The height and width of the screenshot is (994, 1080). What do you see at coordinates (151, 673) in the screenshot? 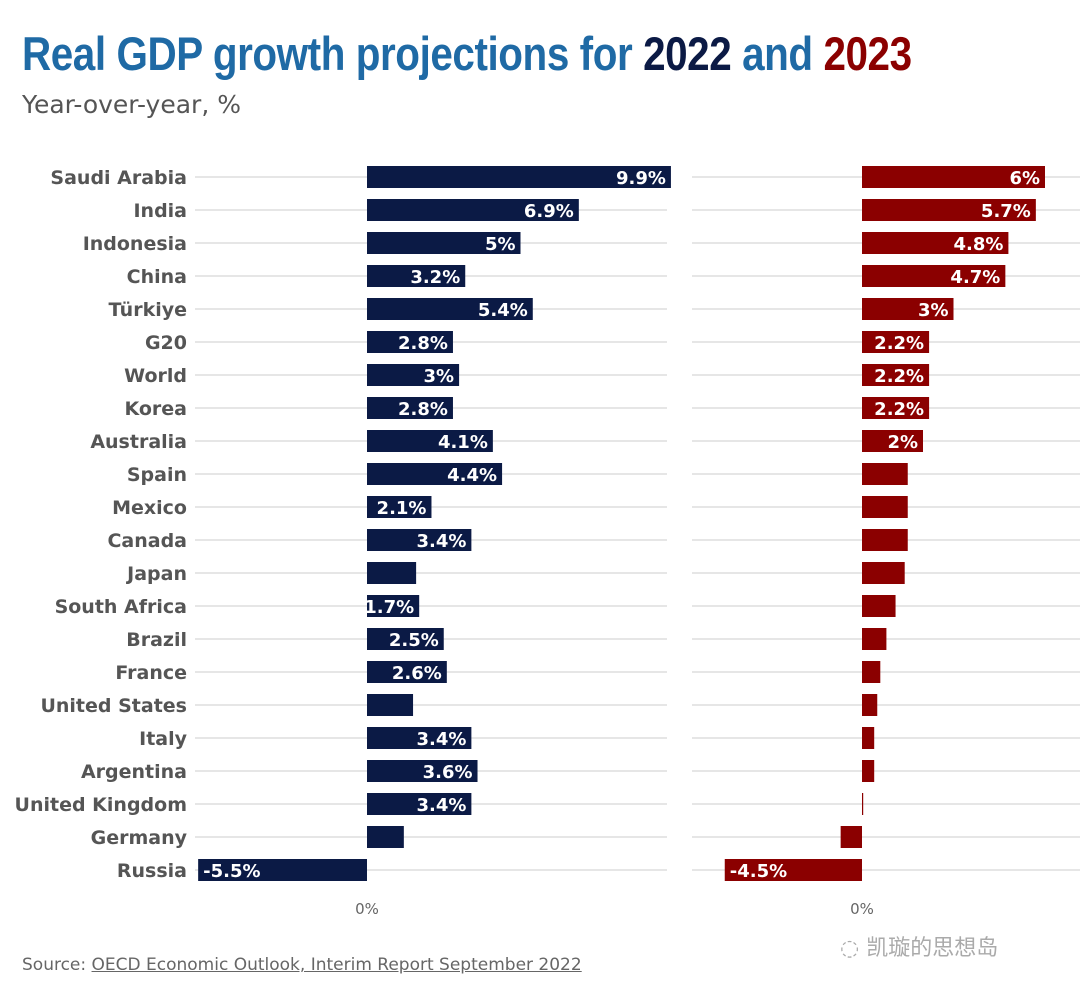
I see `category-label: France` at bounding box center [151, 673].